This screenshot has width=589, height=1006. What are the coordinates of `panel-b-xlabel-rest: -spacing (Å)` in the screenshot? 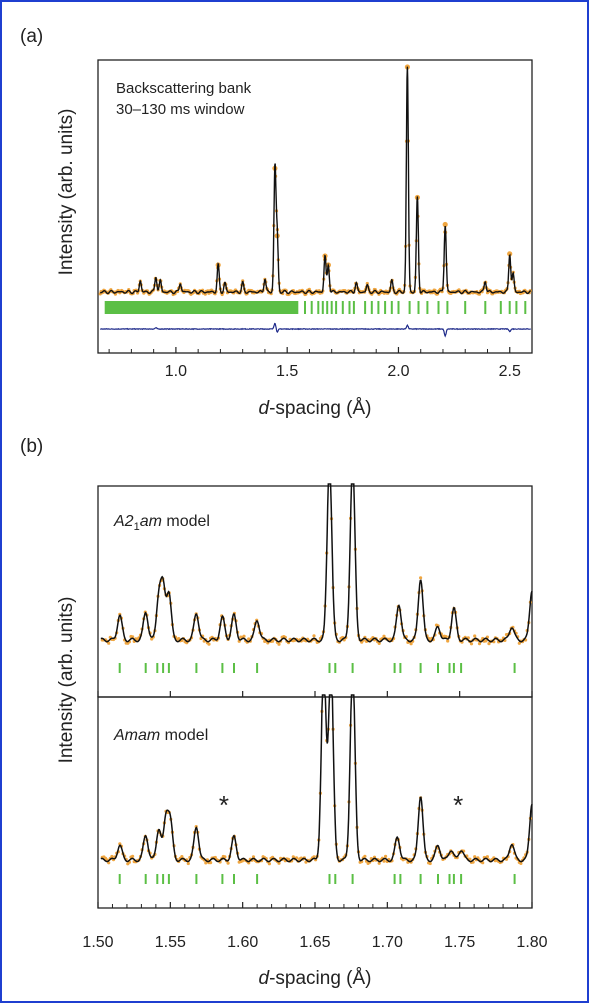 It's located at (320, 978).